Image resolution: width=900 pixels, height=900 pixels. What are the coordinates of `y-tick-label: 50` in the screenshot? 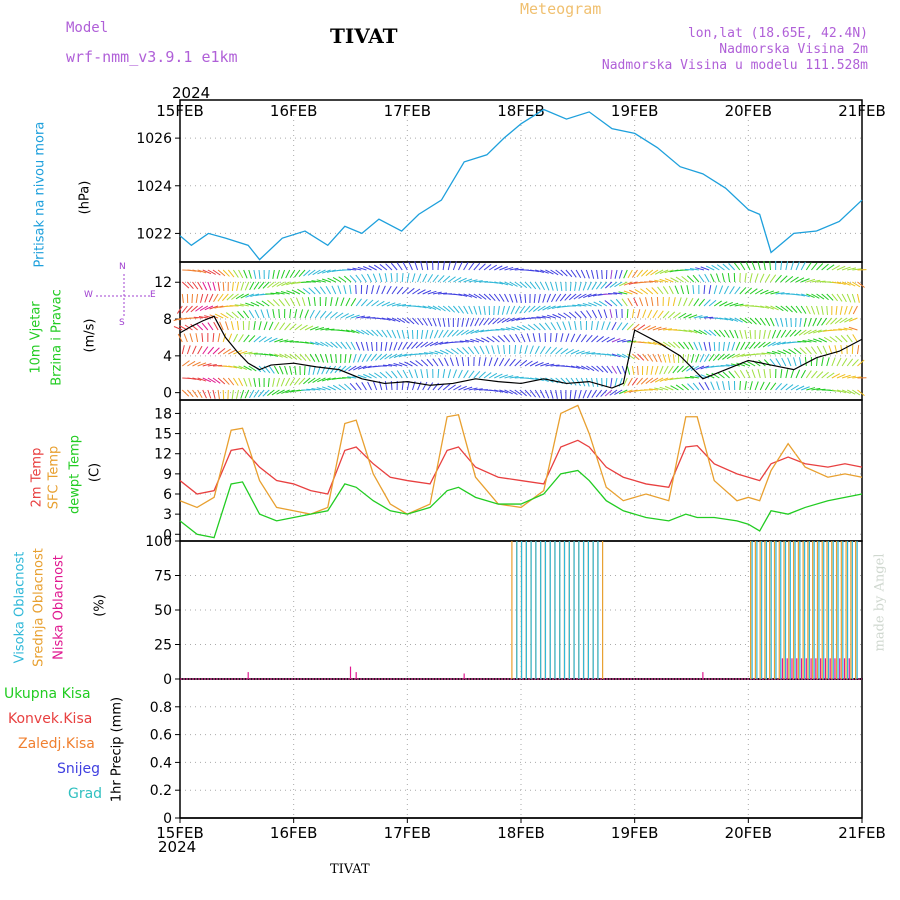 It's located at (163, 611).